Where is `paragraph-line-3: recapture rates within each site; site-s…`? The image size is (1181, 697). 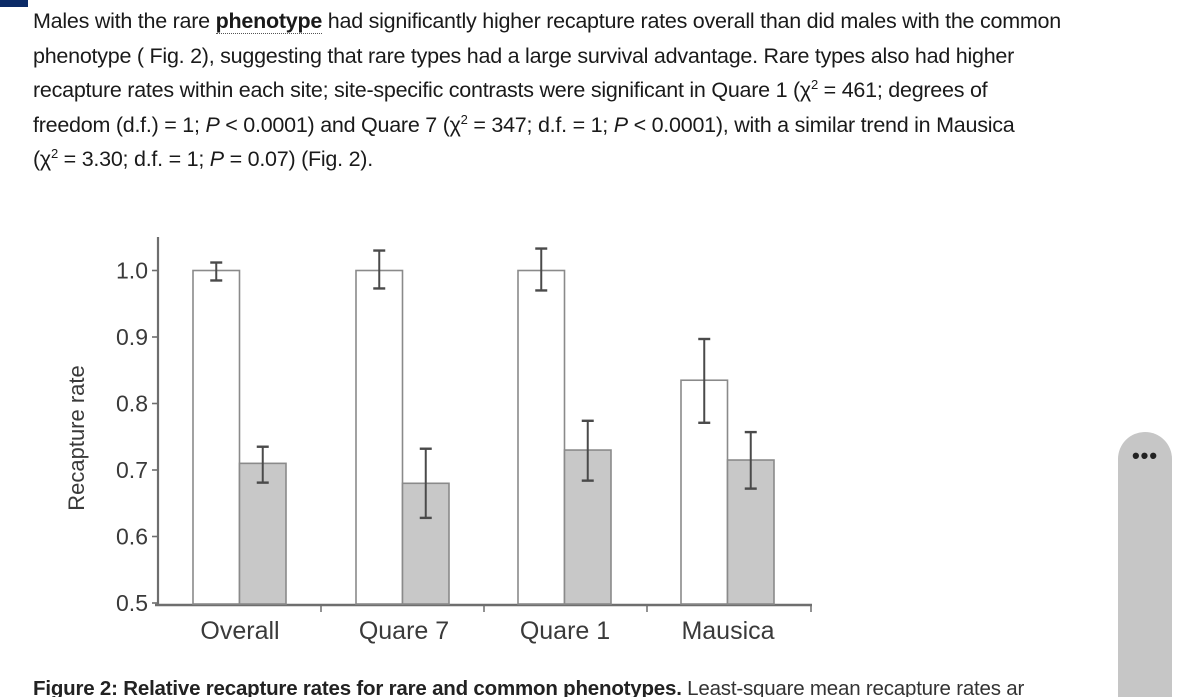 paragraph-line-3: recapture rates within each site; site-s… is located at coordinates (510, 90).